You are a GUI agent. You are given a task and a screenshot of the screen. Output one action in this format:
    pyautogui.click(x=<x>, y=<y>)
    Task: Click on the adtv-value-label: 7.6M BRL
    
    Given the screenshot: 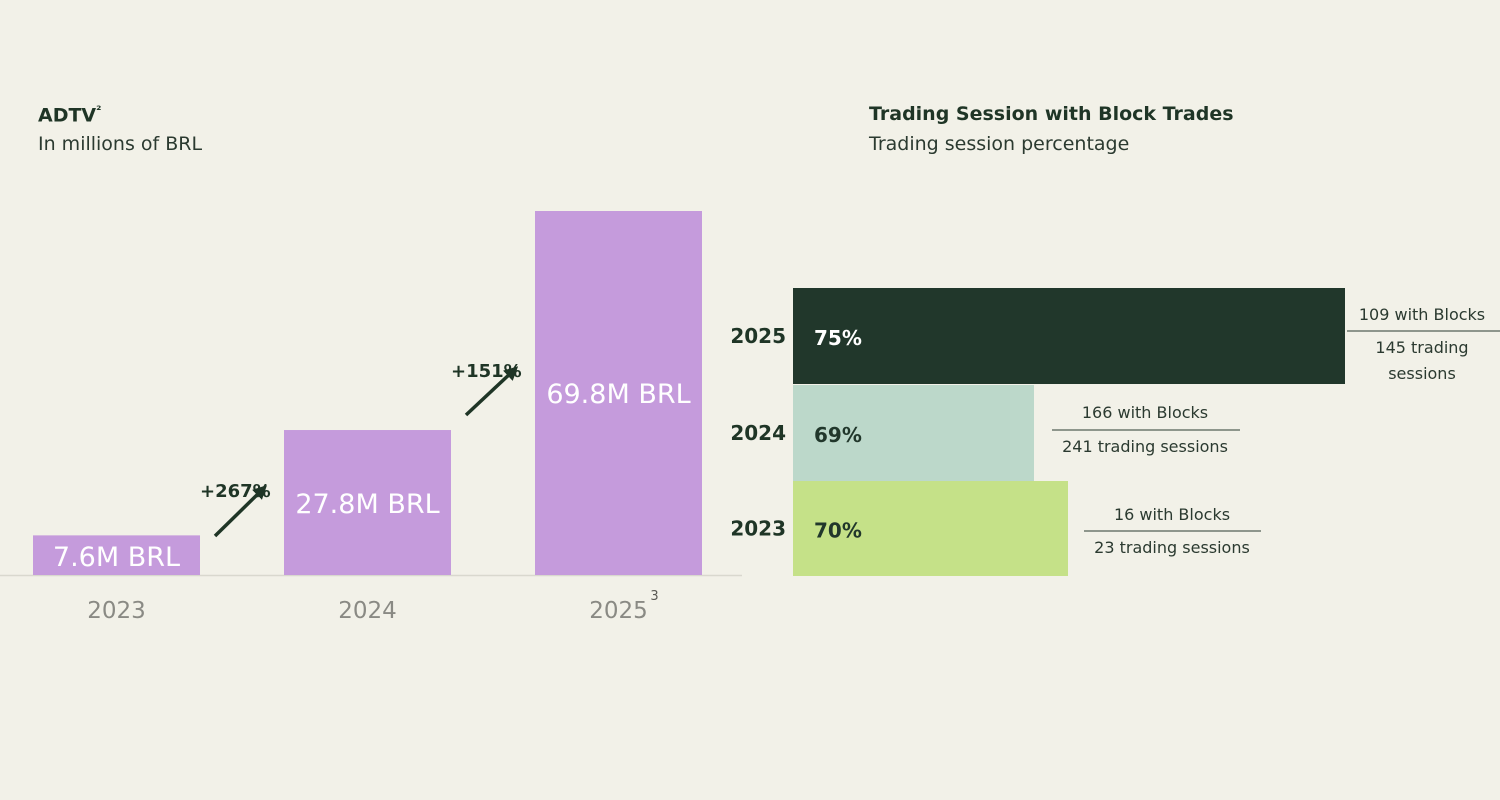 What is the action you would take?
    pyautogui.click(x=116, y=557)
    